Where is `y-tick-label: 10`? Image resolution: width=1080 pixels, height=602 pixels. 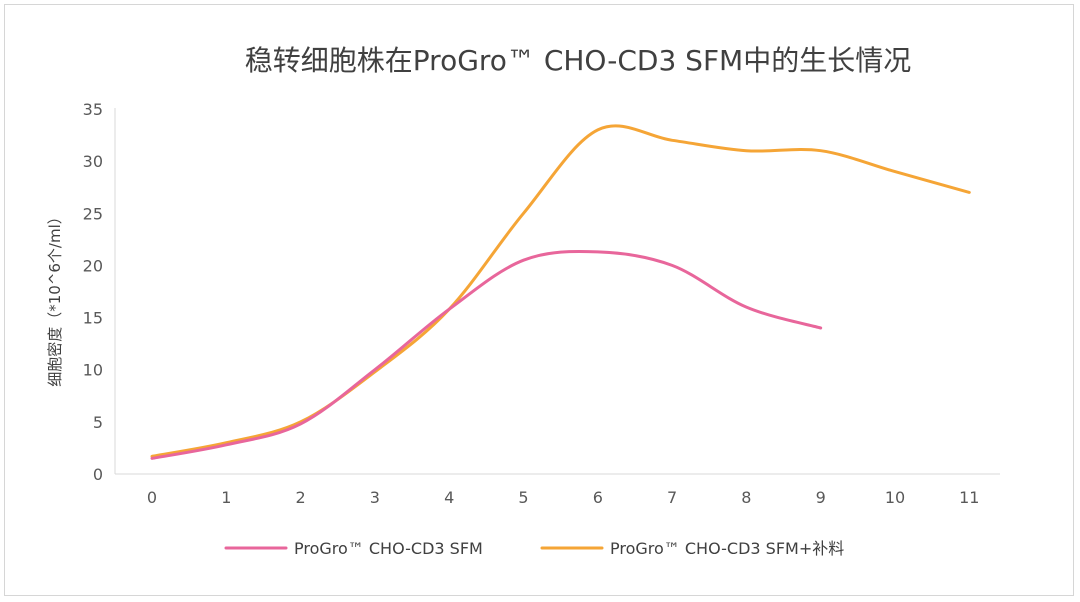 y-tick-label: 10 is located at coordinates (93, 370).